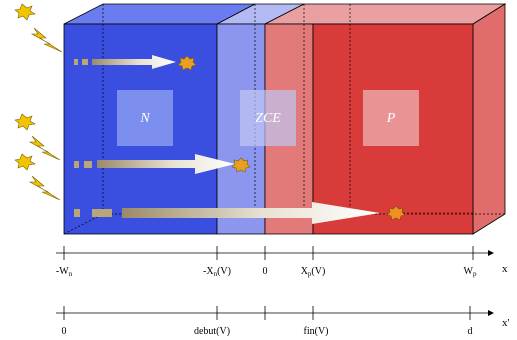 The width and height of the screenshot is (517, 340). I want to click on tick-label-fin: fin(V), so click(316, 331).